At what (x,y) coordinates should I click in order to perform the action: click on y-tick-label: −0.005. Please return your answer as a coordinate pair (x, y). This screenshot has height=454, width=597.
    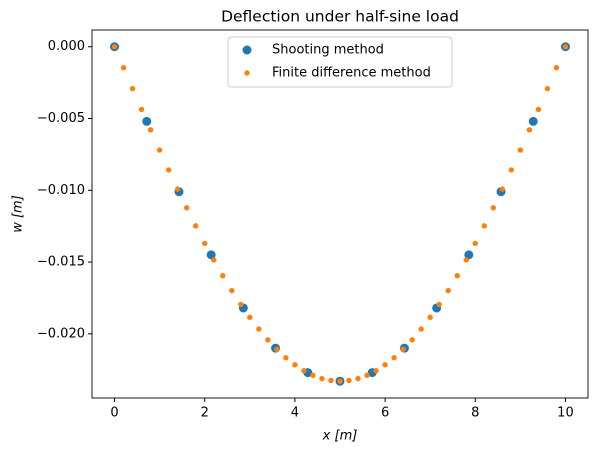
    Looking at the image, I should click on (61, 118).